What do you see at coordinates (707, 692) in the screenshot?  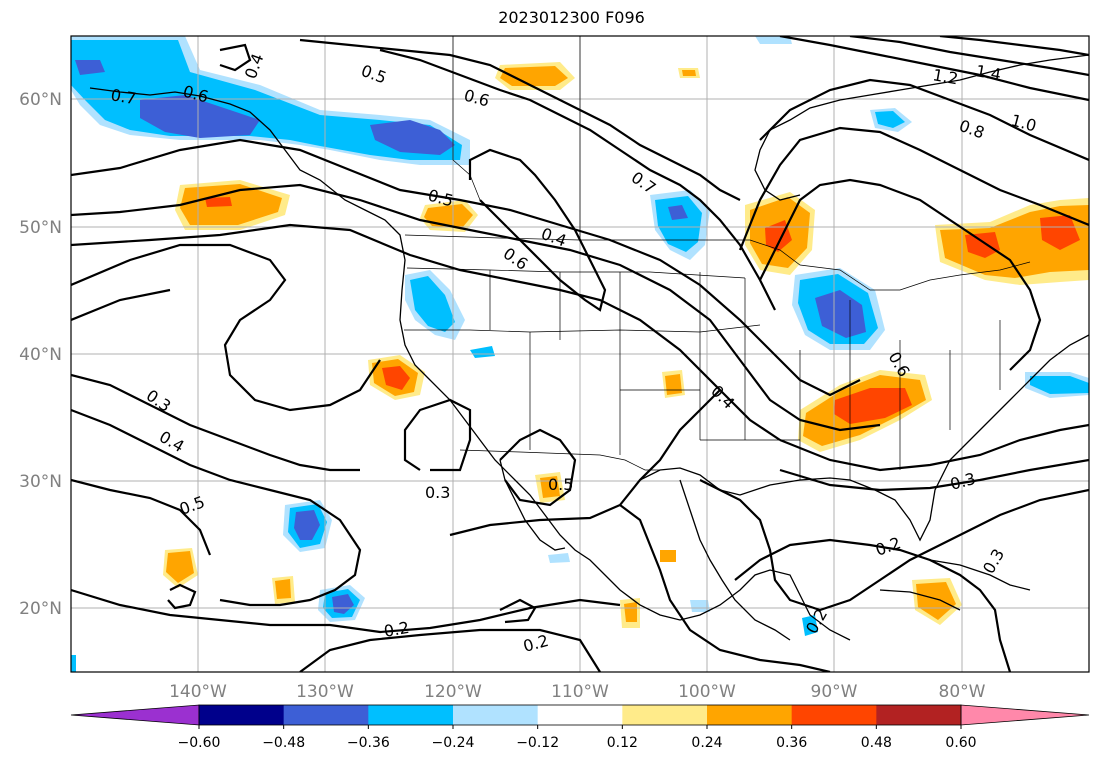 I see `lon-label-100: 100°W` at bounding box center [707, 692].